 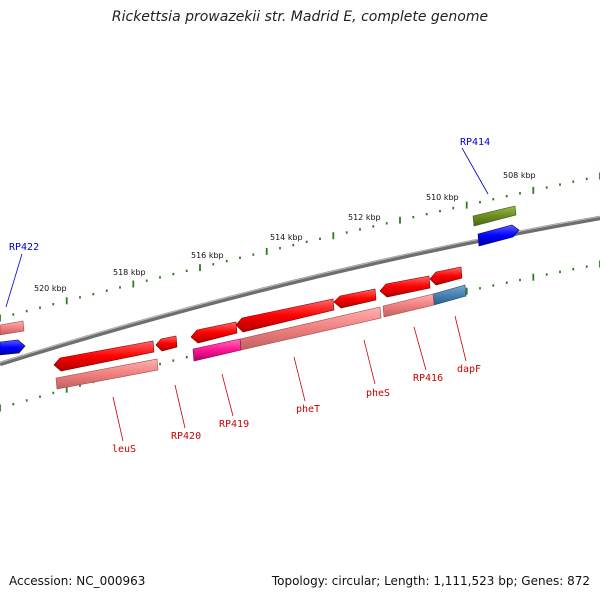 I want to click on leader-rp414, so click(x=475, y=171).